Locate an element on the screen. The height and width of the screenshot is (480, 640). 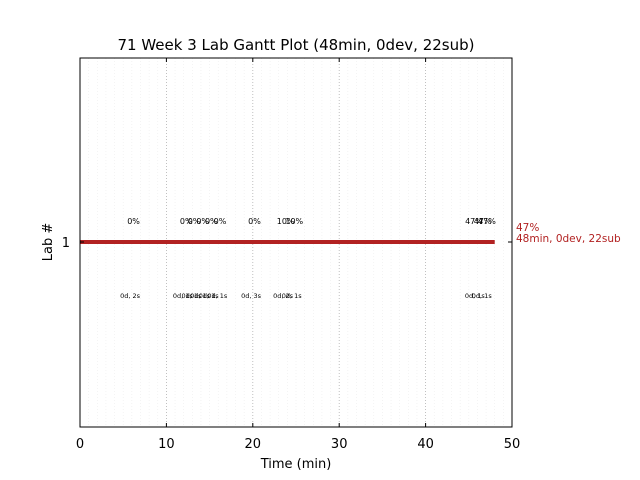
x-tick-label: 40 is located at coordinates (425, 444).